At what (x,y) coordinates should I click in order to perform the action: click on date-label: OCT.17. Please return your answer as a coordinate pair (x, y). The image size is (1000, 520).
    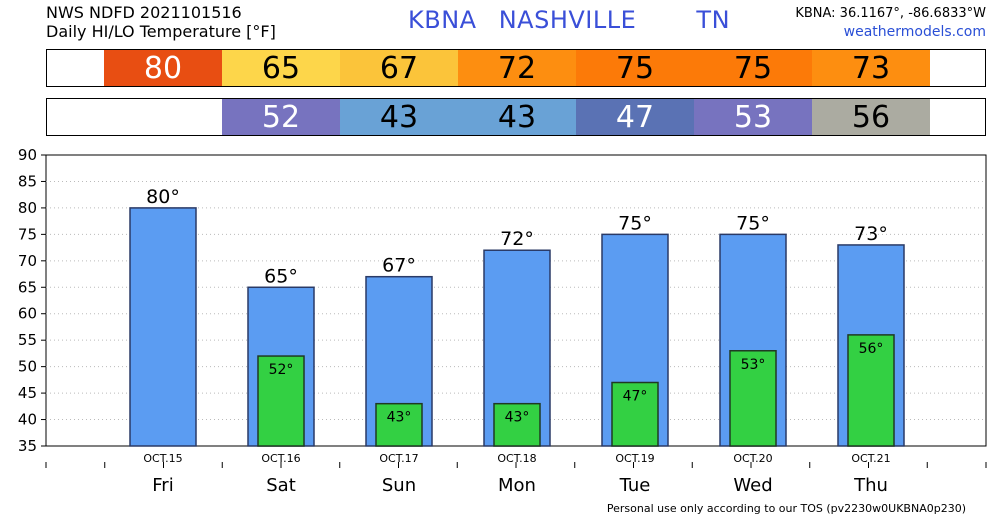
    Looking at the image, I should click on (398, 458).